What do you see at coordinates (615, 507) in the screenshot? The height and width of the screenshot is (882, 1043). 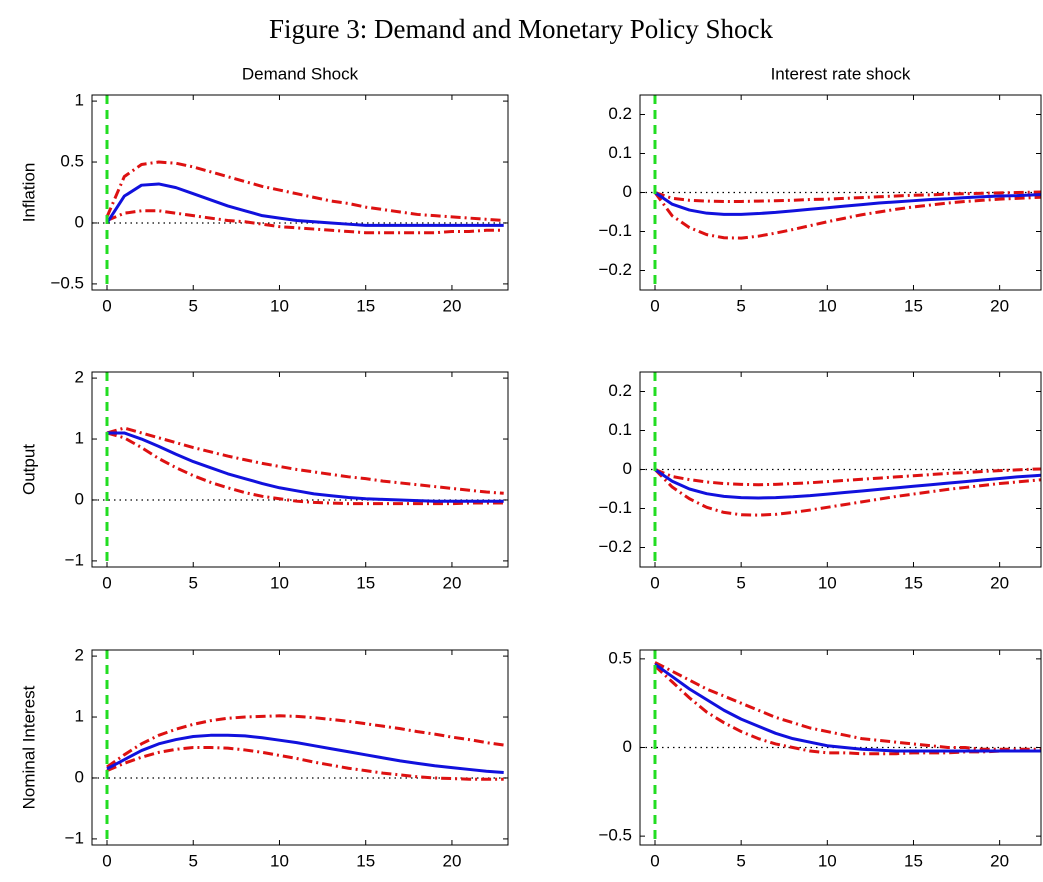 I see `y-tick-label: −0.1` at bounding box center [615, 507].